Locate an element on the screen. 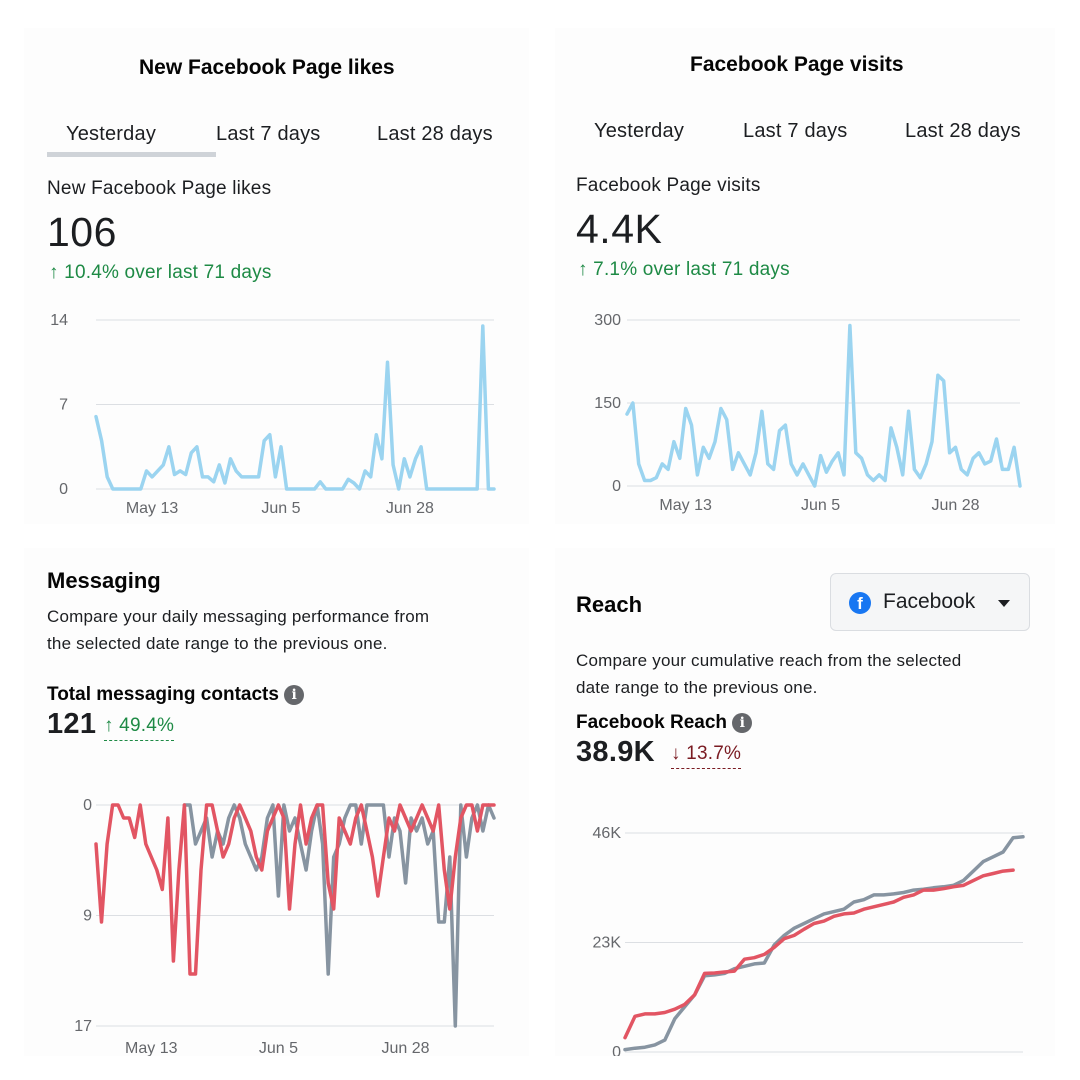 The image size is (1080, 1080). y-tick-label: 9 is located at coordinates (87, 916).